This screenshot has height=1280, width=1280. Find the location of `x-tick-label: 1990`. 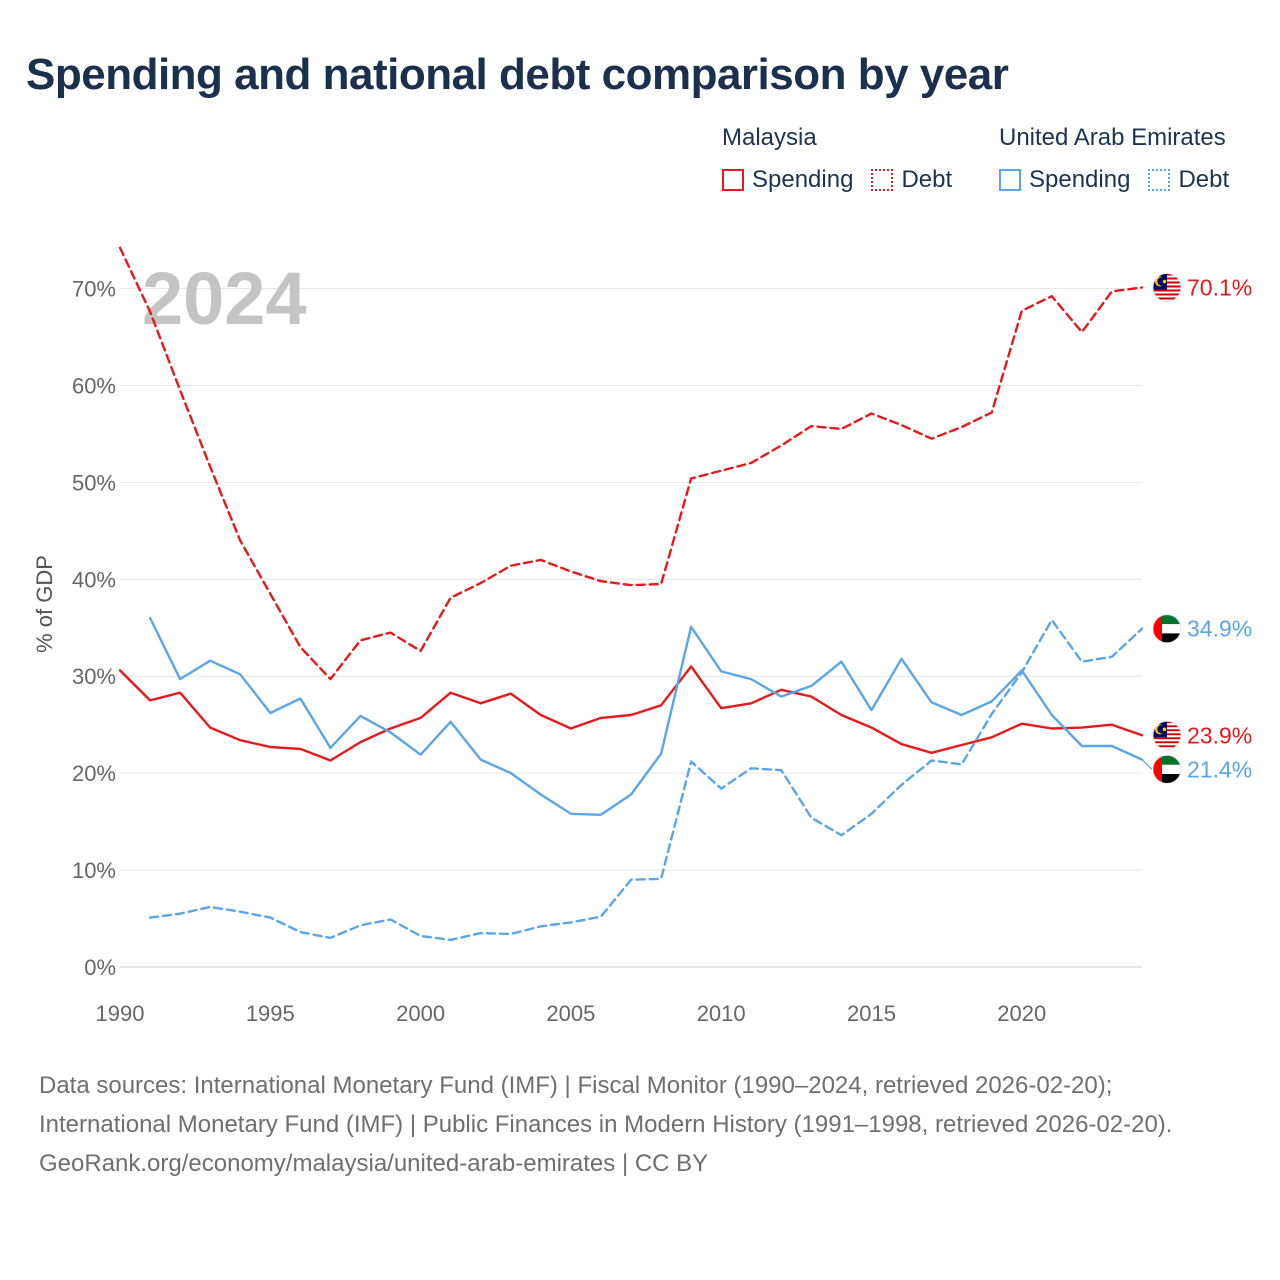

x-tick-label: 1990 is located at coordinates (120, 1013).